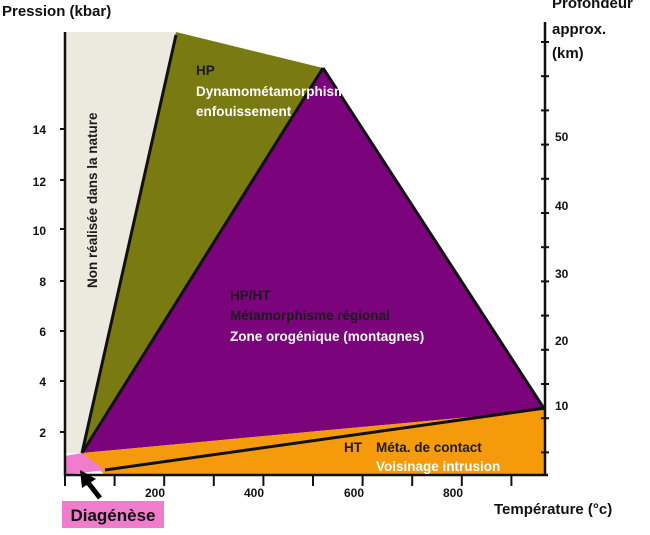 The width and height of the screenshot is (650, 535). What do you see at coordinates (88, 479) in the screenshot?
I see `diagenese-arrowhead-icon` at bounding box center [88, 479].